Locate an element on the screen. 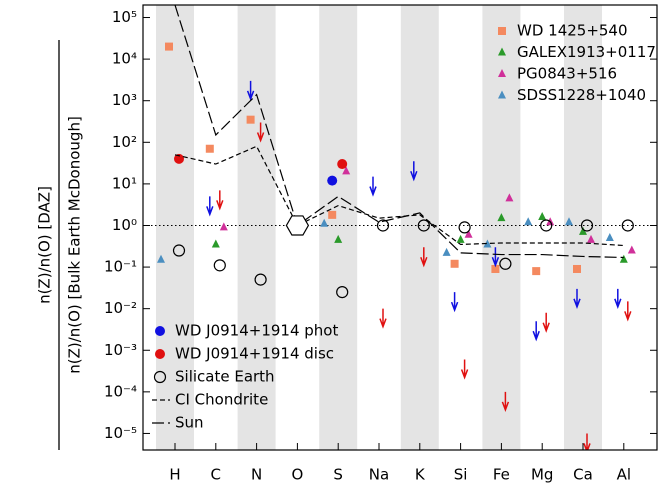 The width and height of the screenshot is (659, 492). y-tick-label: 10³ is located at coordinates (124, 100).